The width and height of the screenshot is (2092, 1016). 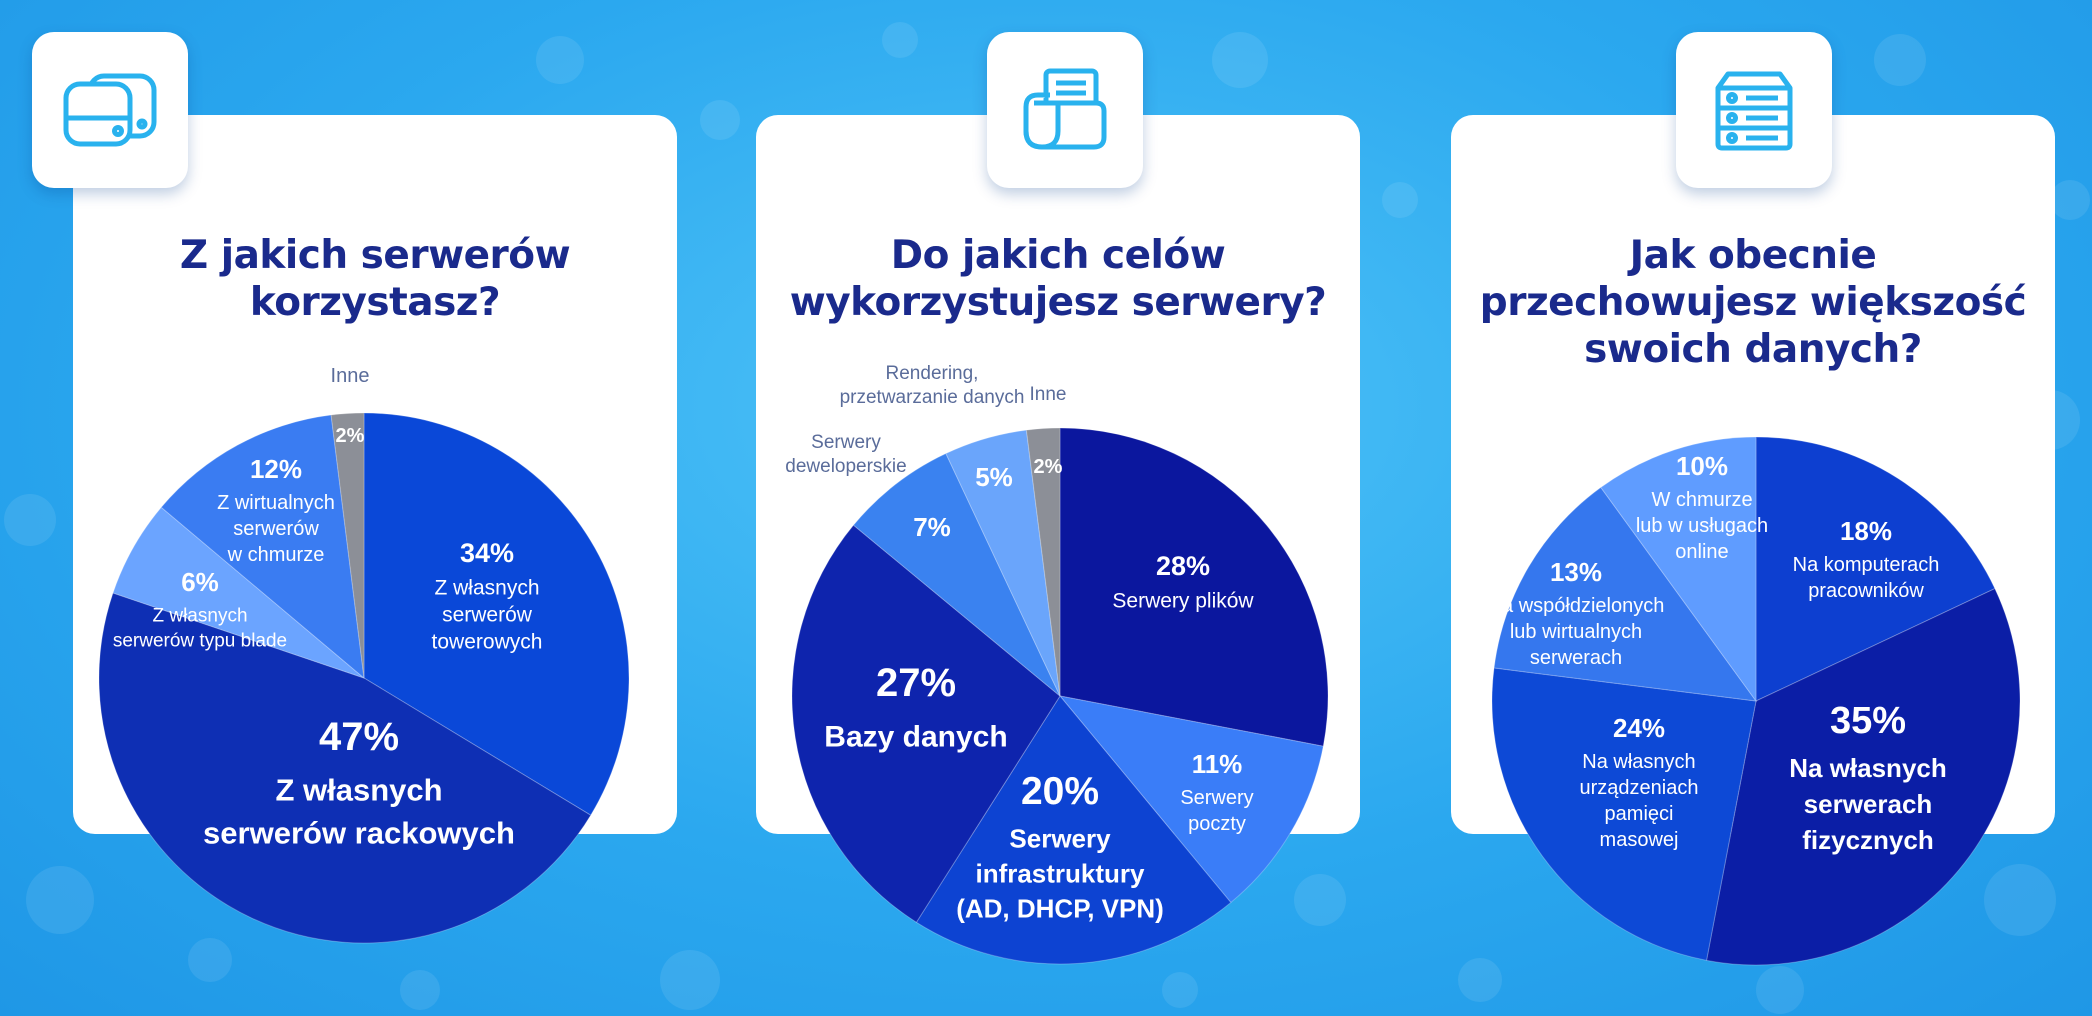 What do you see at coordinates (487, 641) in the screenshot?
I see `slice-category-label: towerowych` at bounding box center [487, 641].